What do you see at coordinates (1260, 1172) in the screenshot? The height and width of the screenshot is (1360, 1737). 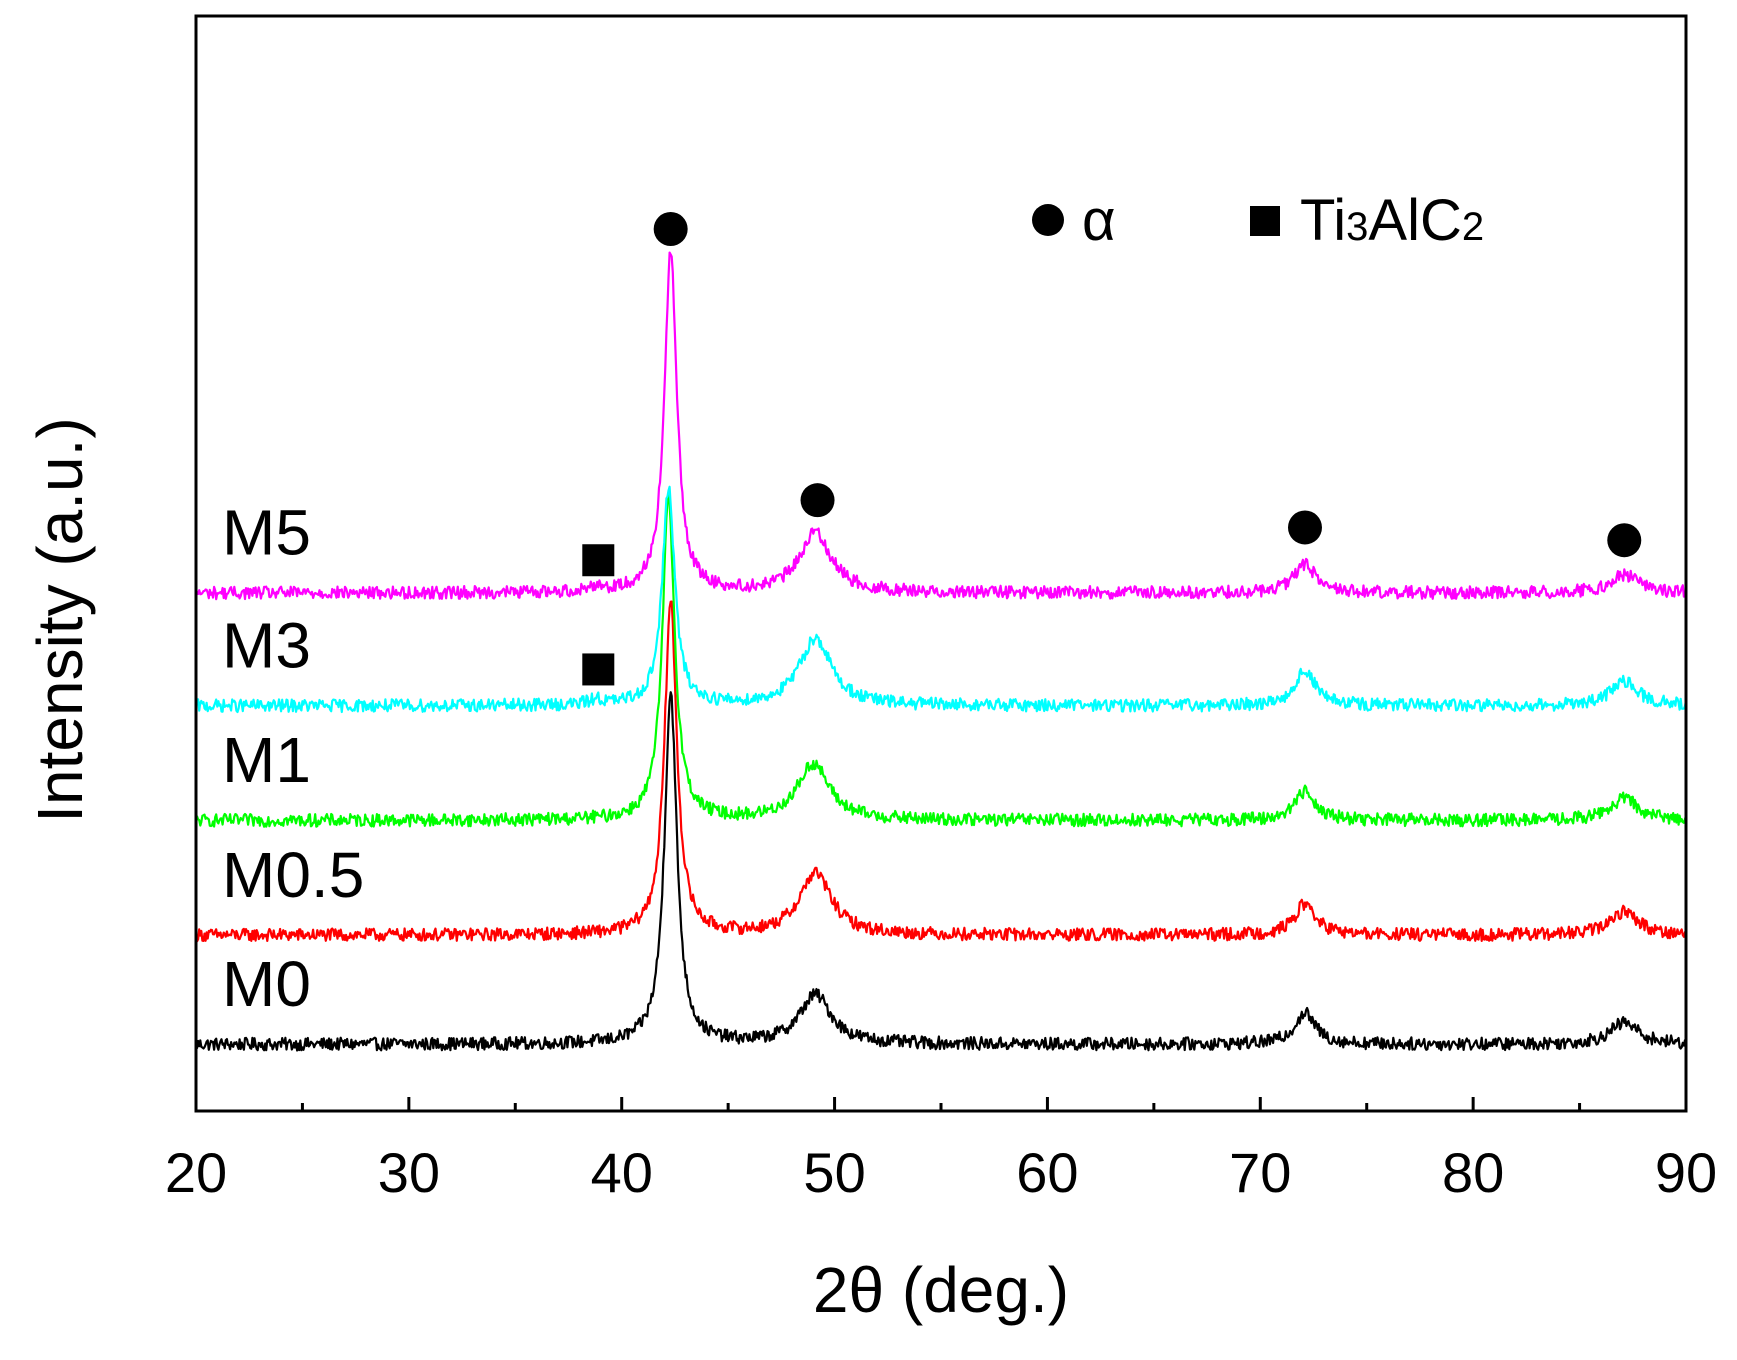 I see `x-tick-label: 70` at bounding box center [1260, 1172].